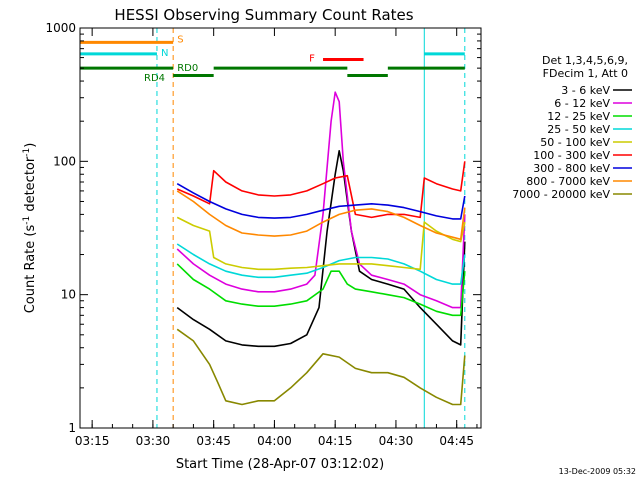 The width and height of the screenshot is (640, 480). Describe the element at coordinates (92, 441) in the screenshot. I see `x-tick-label-0: 03:15` at that location.